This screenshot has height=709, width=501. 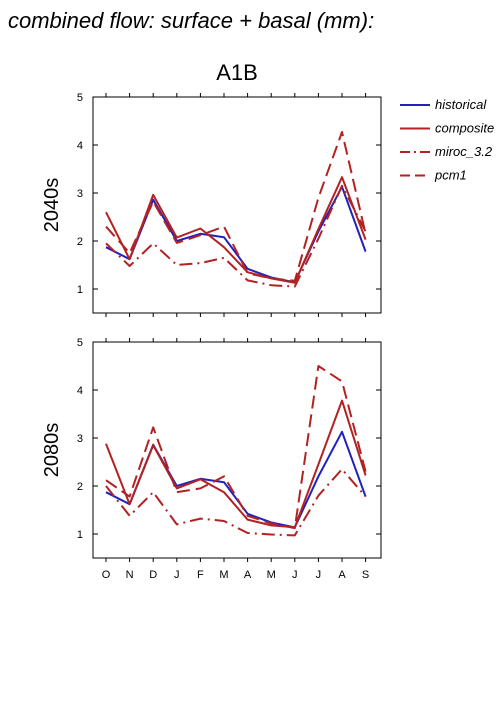 What do you see at coordinates (237, 72) in the screenshot?
I see `panel-title: A1B` at bounding box center [237, 72].